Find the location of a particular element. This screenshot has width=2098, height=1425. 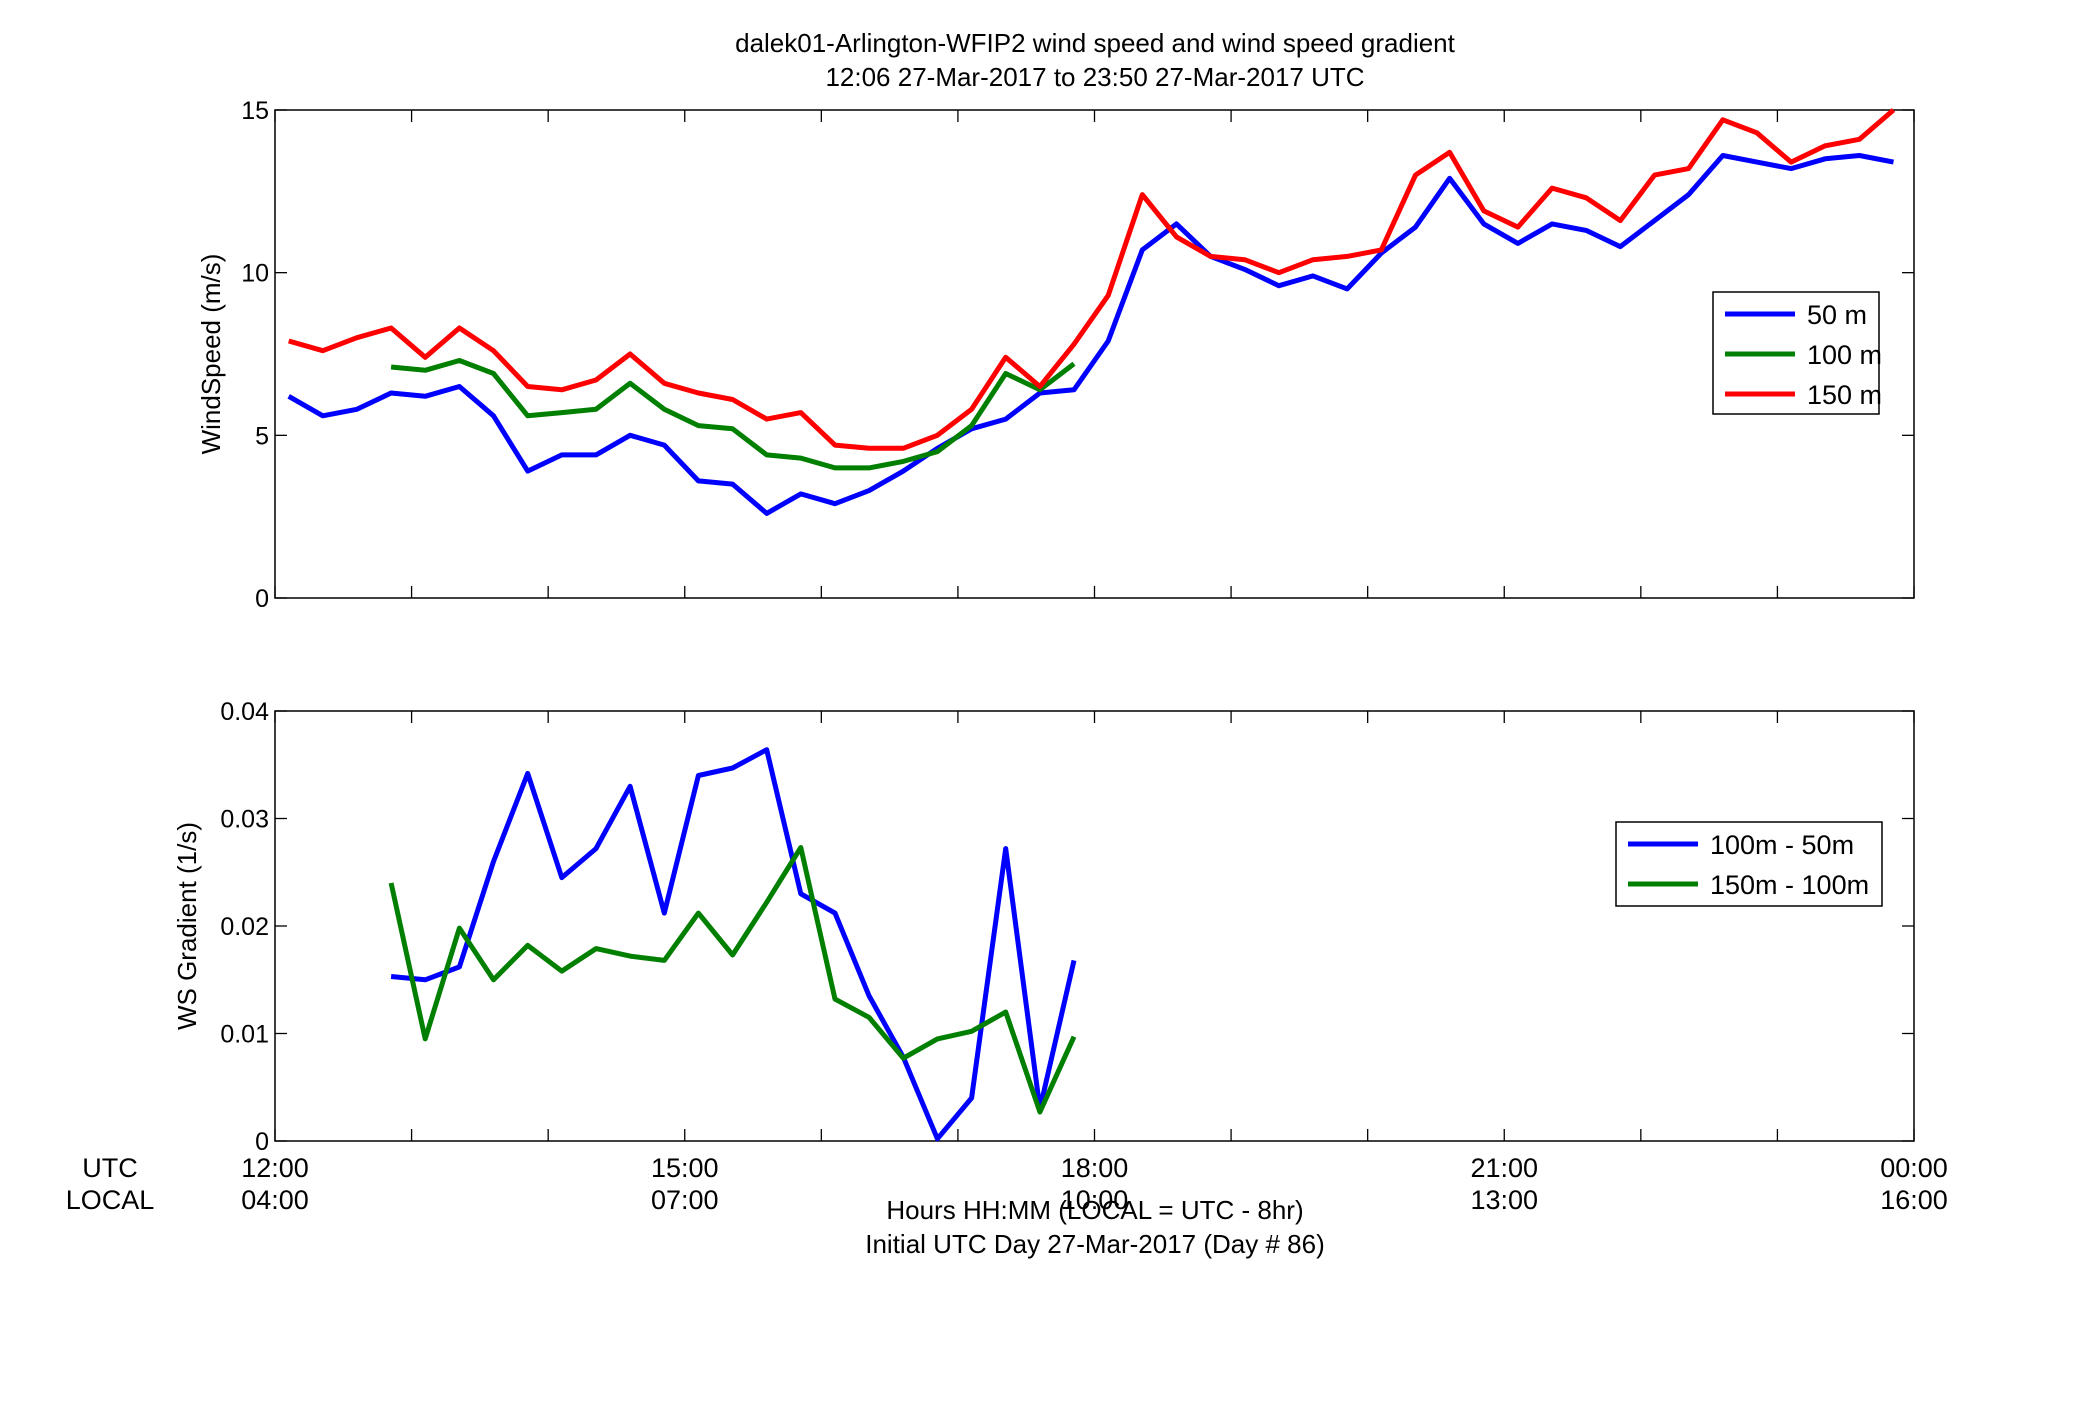

local-tick-label: 04:00 is located at coordinates (275, 1200).